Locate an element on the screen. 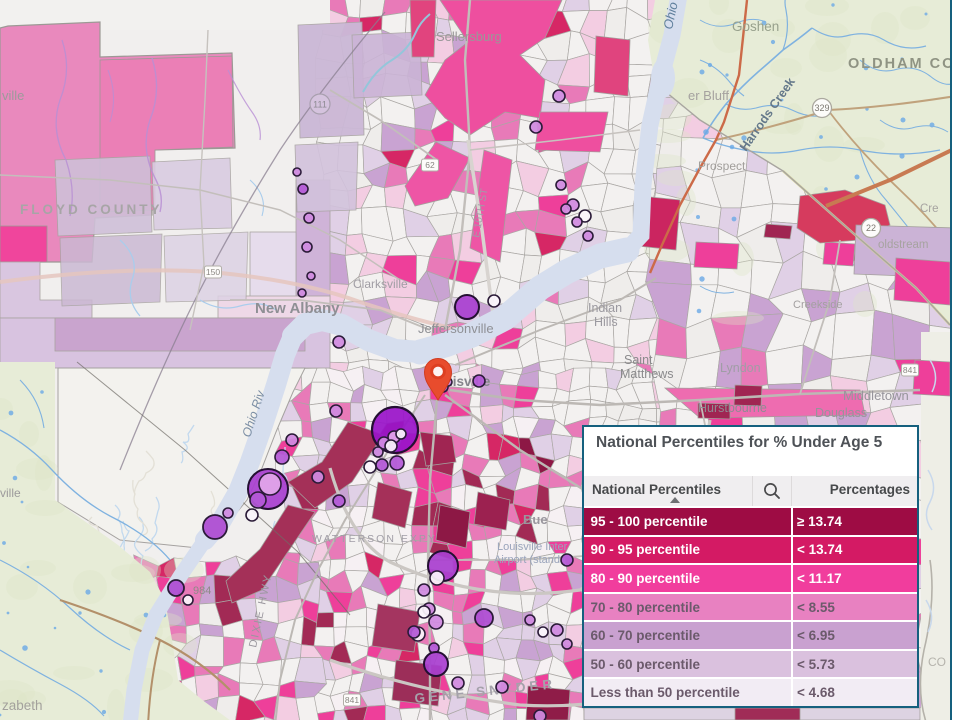 This screenshot has height=720, width=956. svg-text: Jeffersonville is located at coordinates (456, 328).